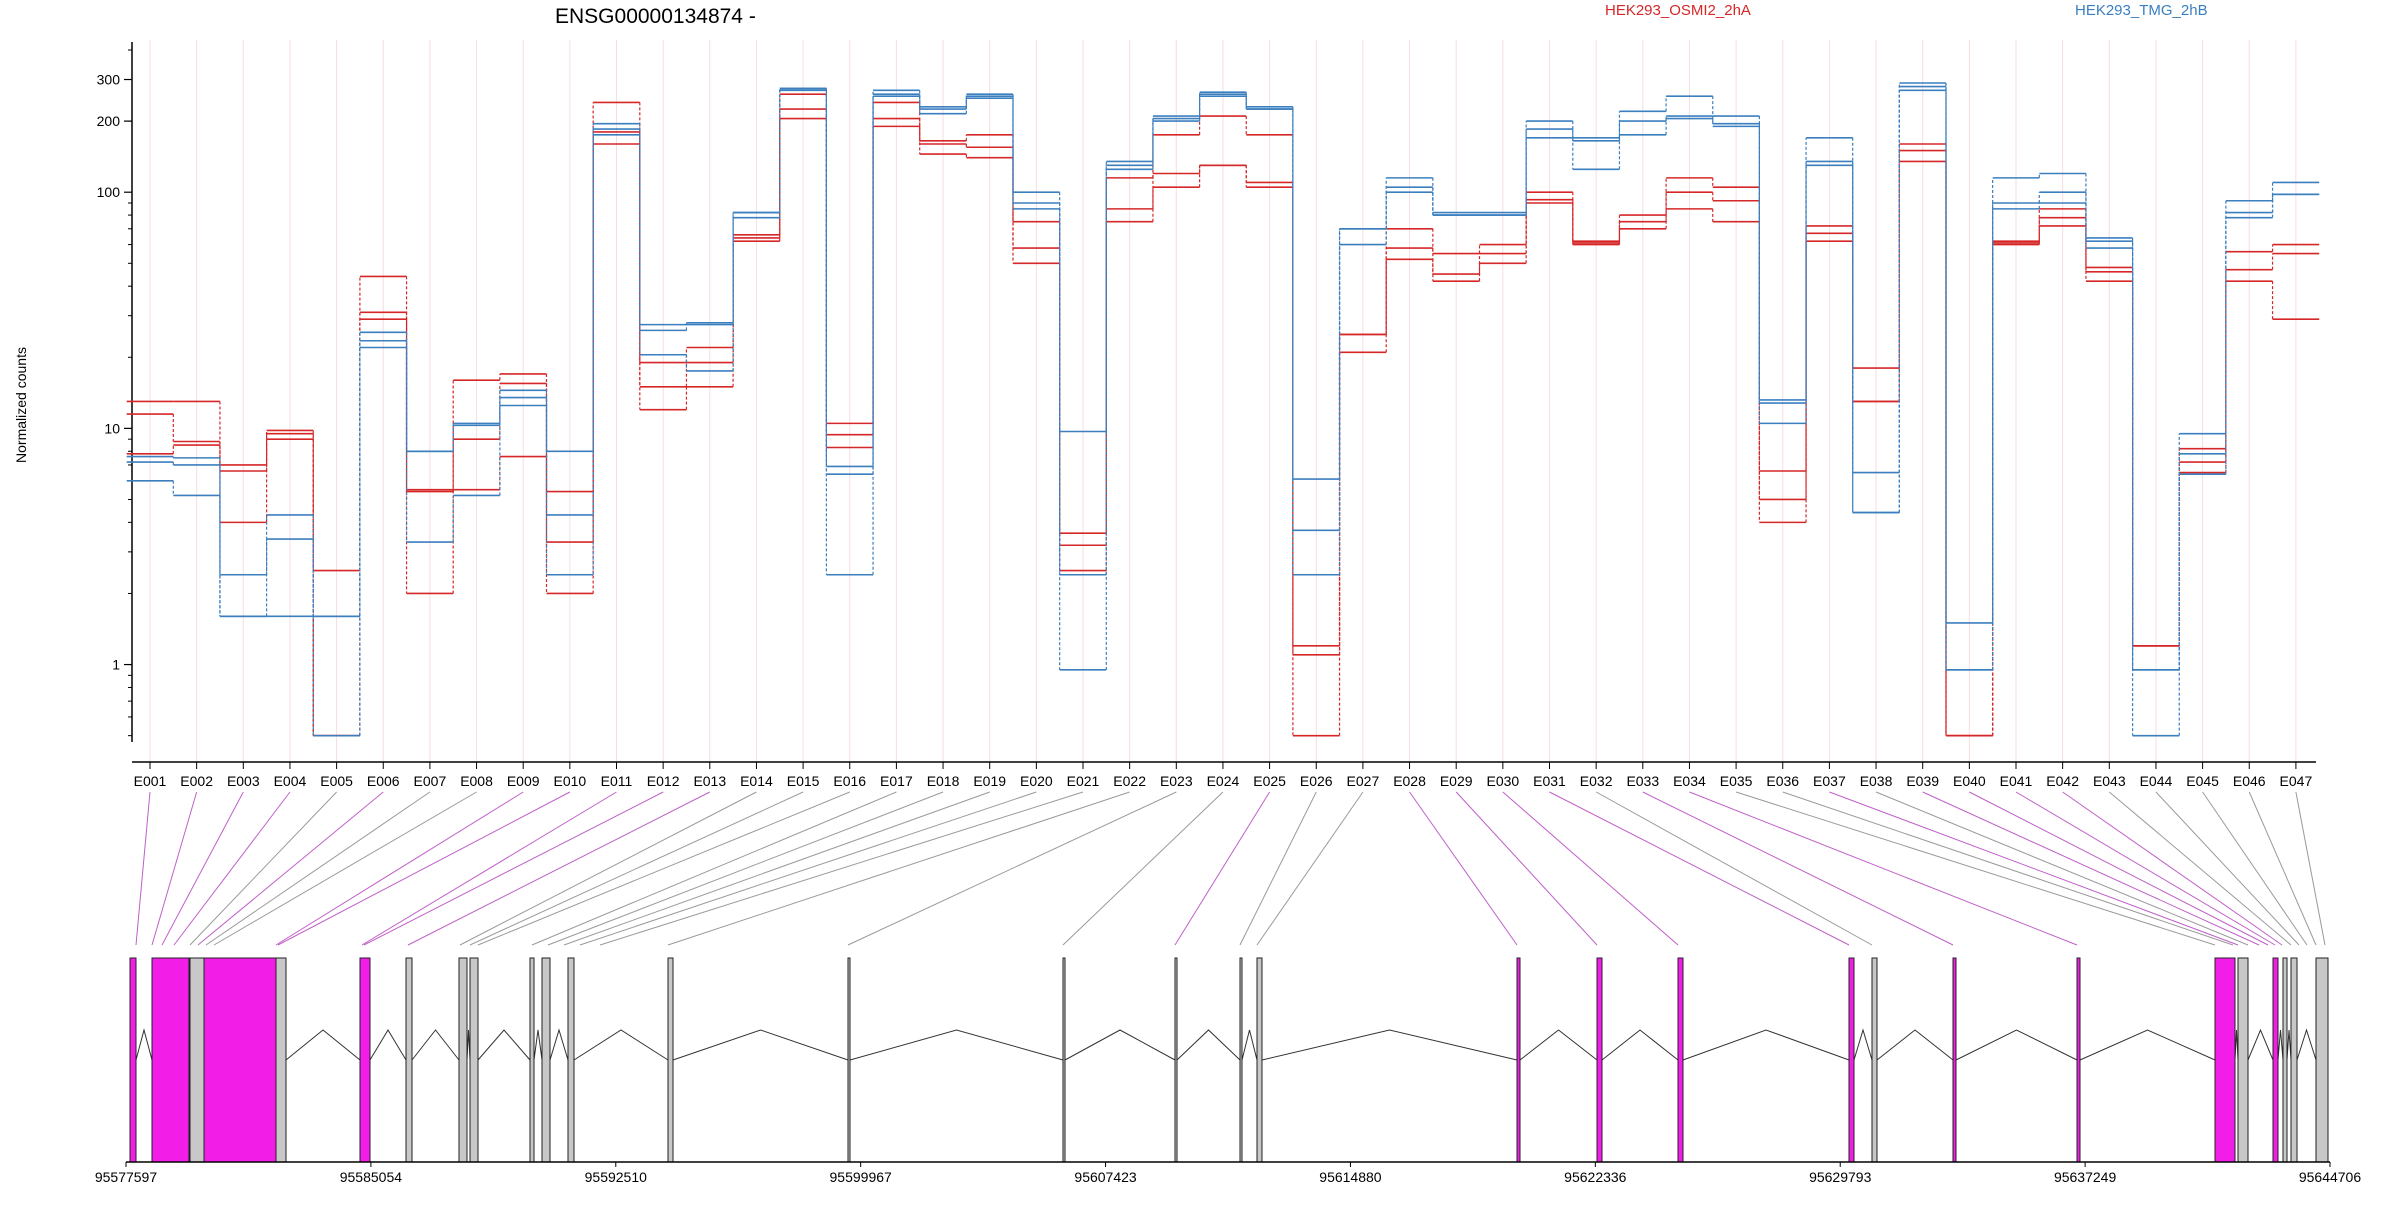  What do you see at coordinates (2109, 781) in the screenshot?
I see `exon-label: E043` at bounding box center [2109, 781].